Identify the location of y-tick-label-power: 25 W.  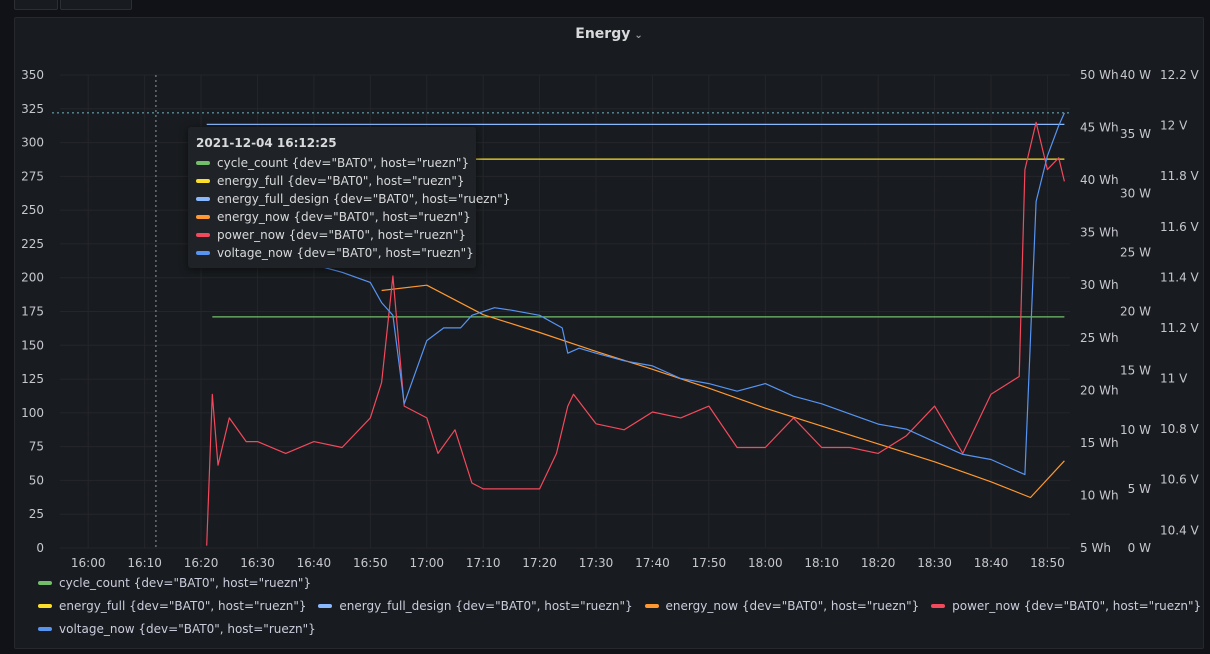
(1135, 252).